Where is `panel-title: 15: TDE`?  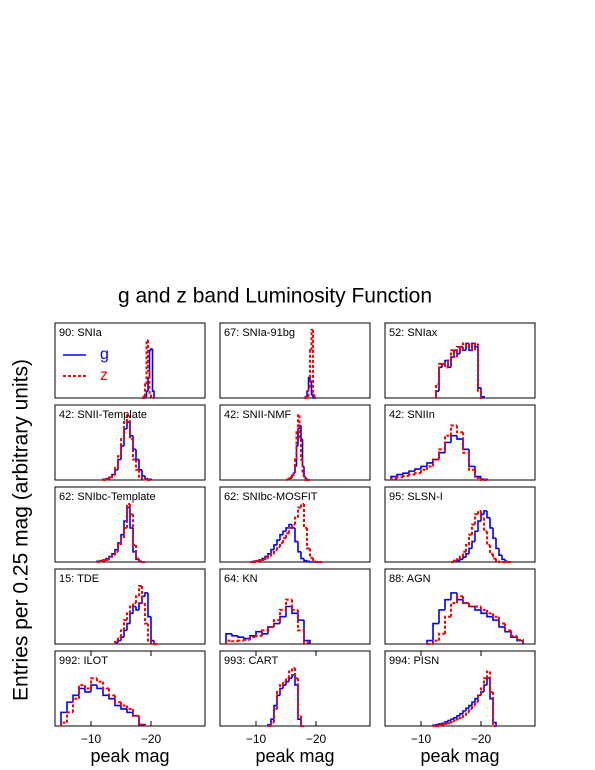
panel-title: 15: TDE is located at coordinates (79, 579).